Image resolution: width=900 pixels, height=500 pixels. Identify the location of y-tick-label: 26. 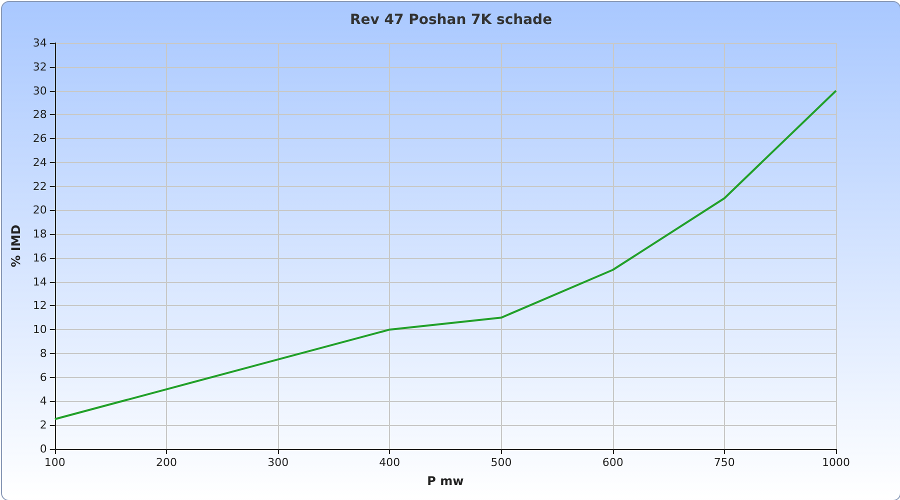
(39, 139).